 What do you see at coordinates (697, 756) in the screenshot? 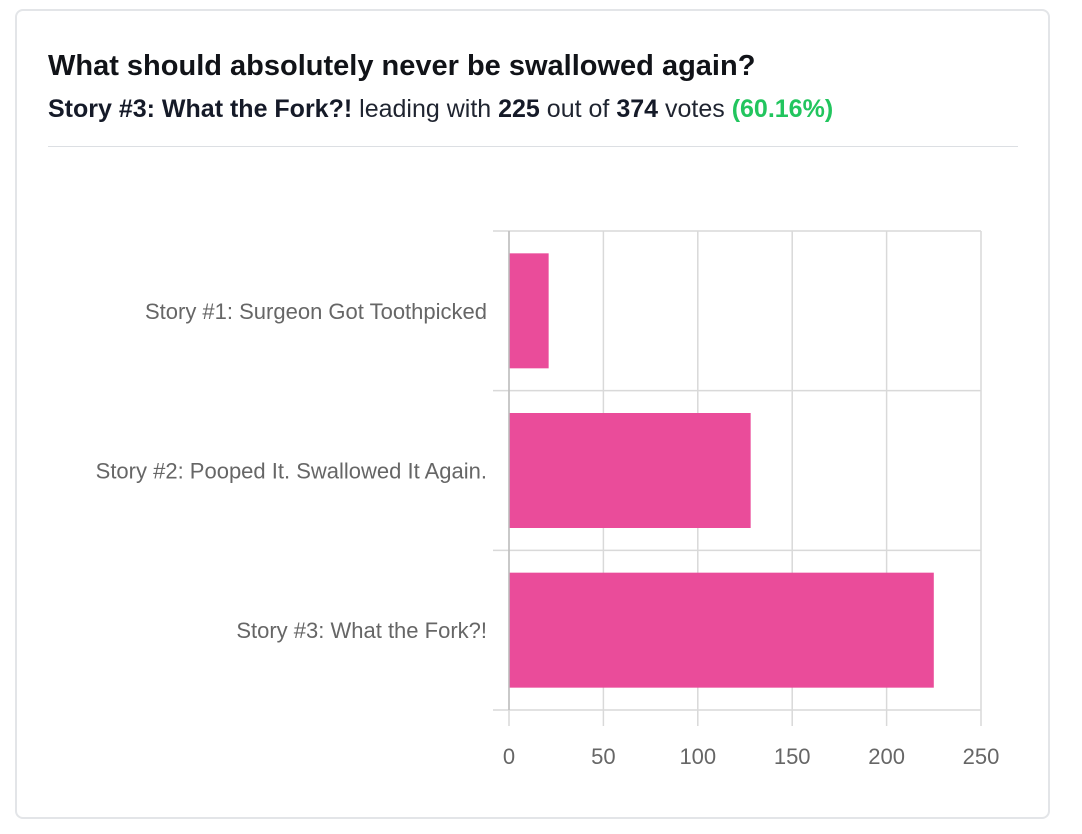
I see `x-tick-label: 100` at bounding box center [697, 756].